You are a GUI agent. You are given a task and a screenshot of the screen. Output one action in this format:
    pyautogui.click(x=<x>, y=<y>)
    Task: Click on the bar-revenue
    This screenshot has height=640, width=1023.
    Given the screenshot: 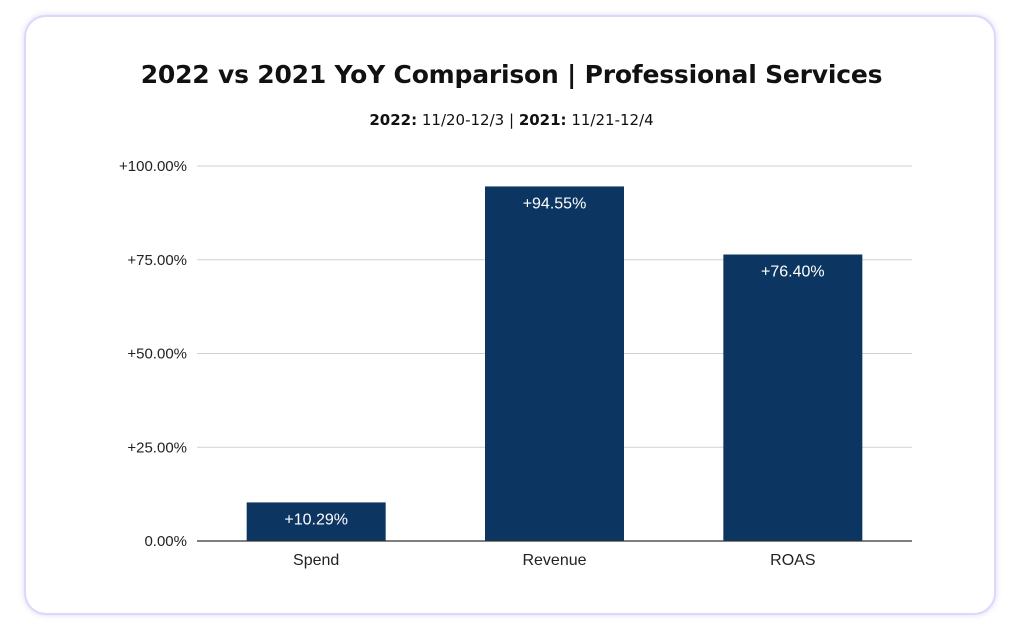 What is the action you would take?
    pyautogui.click(x=554, y=363)
    